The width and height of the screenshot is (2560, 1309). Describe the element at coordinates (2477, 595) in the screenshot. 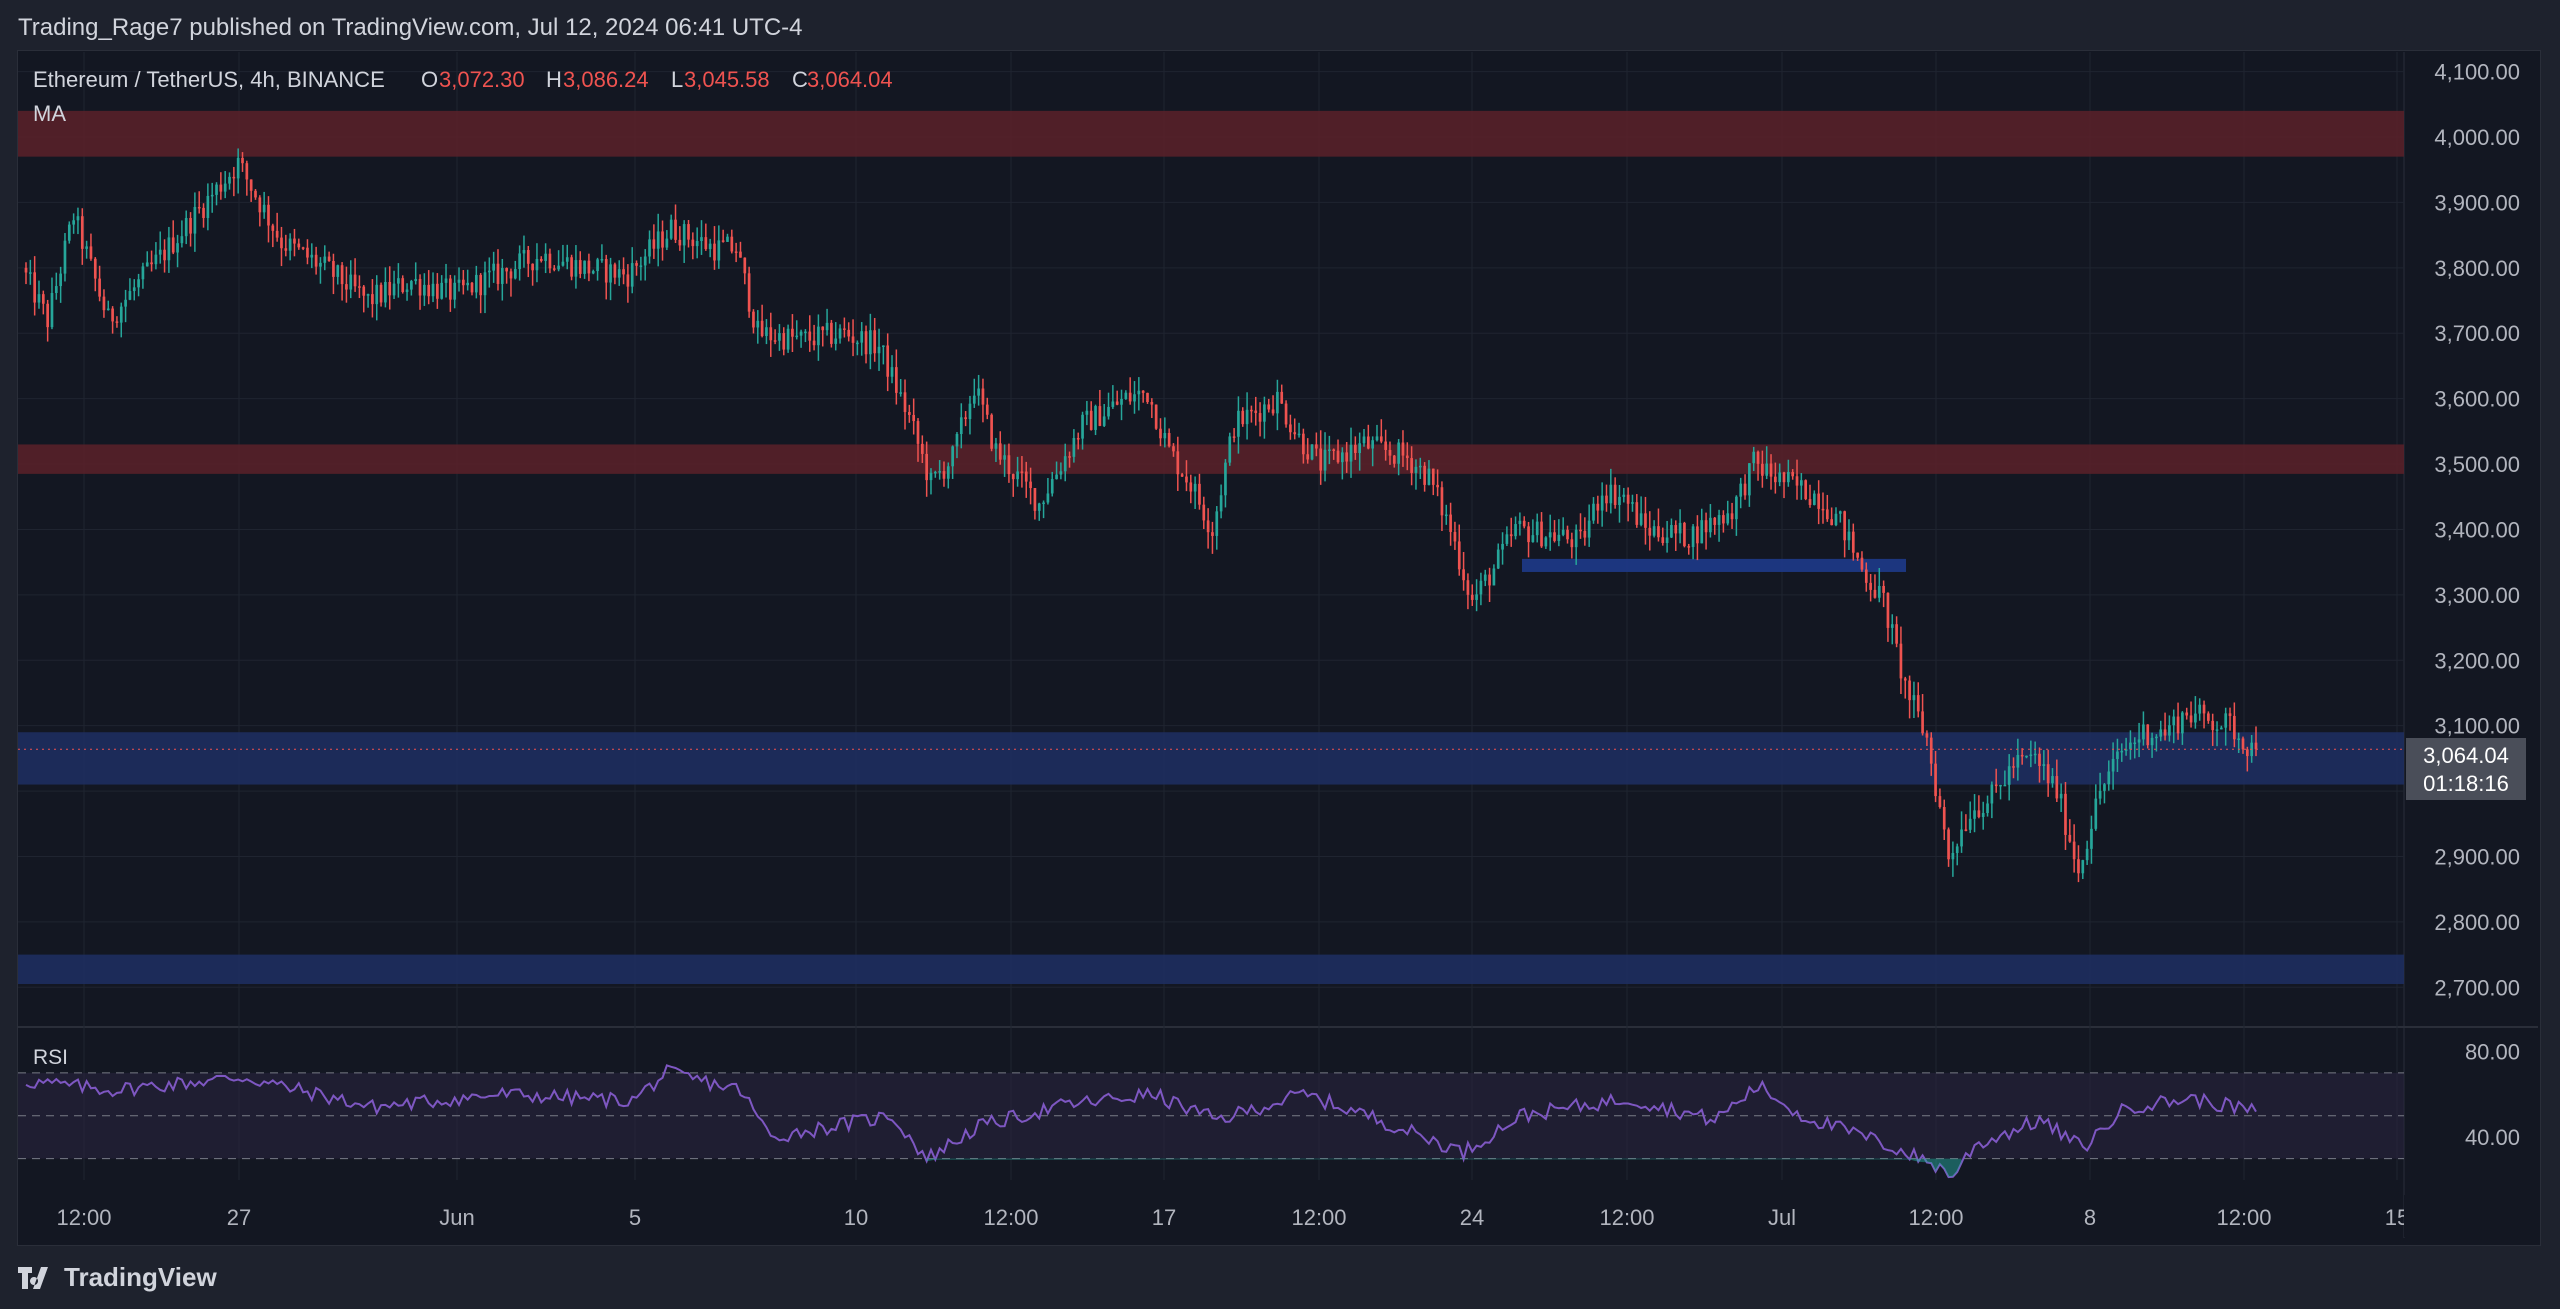

I see `price-tick-label: 3,300.00` at that location.